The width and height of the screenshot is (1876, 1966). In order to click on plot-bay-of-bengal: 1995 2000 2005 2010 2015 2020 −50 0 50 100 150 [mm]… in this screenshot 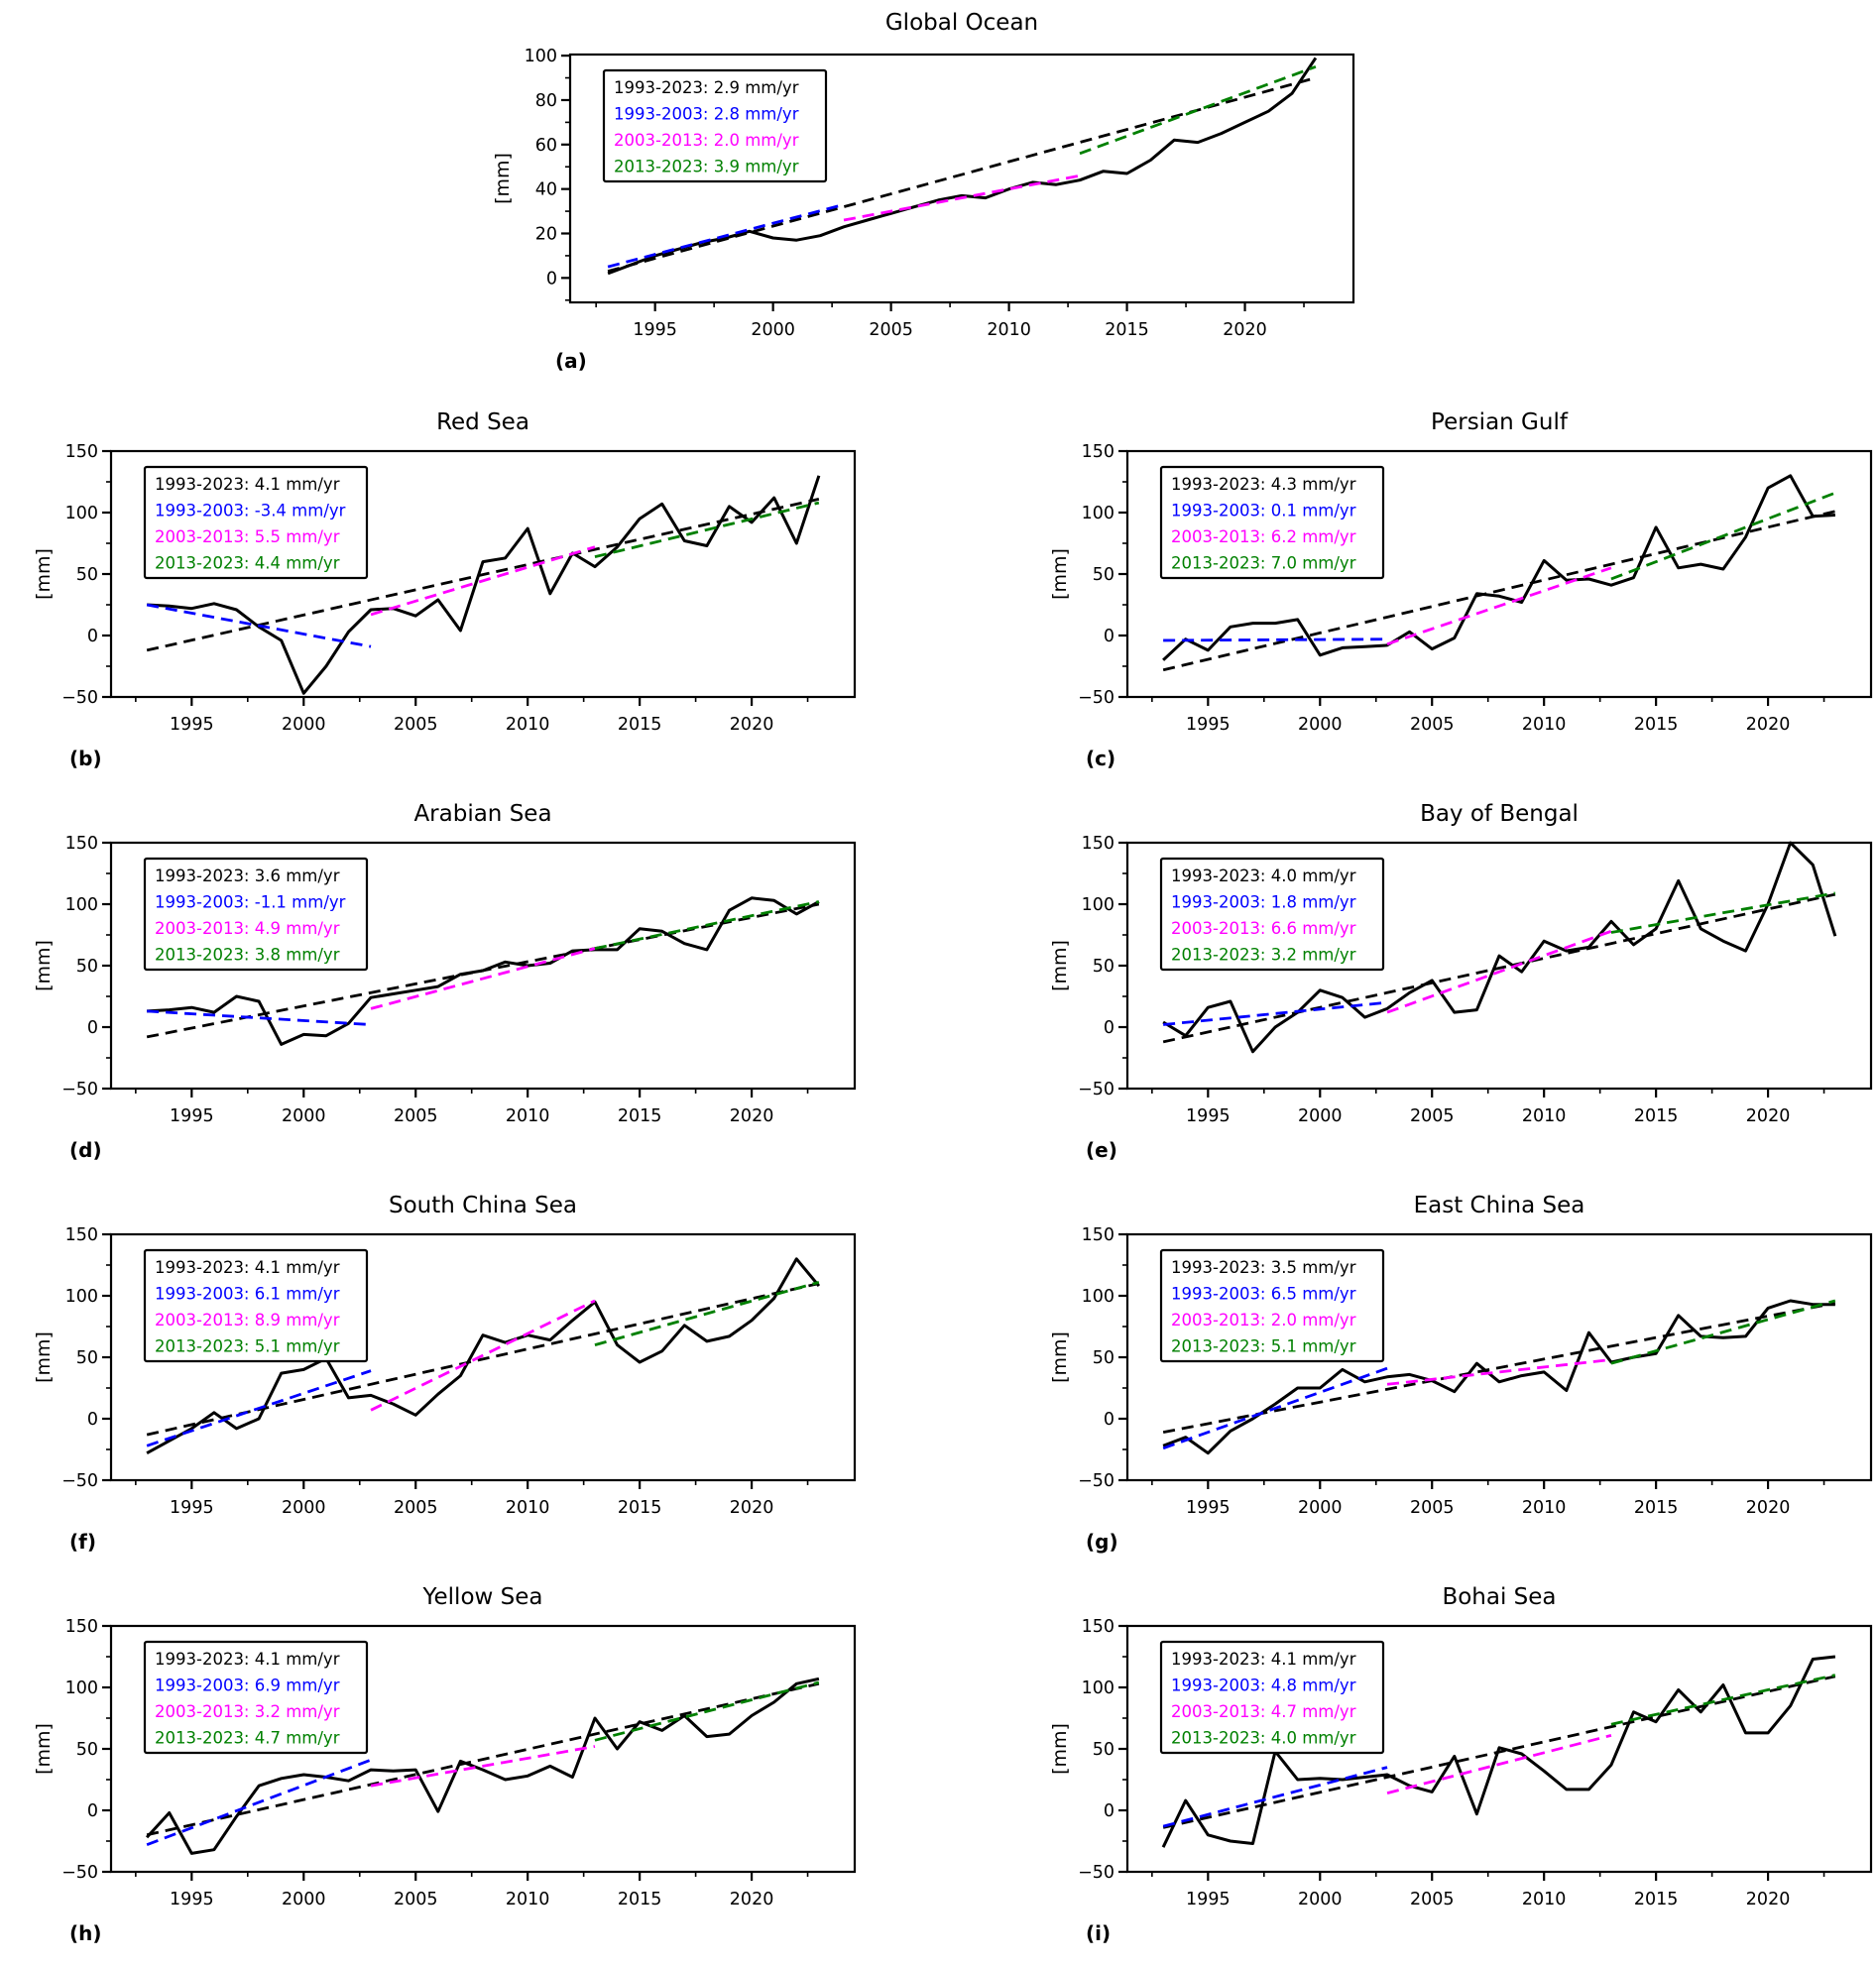, I will do `click(1461, 980)`.